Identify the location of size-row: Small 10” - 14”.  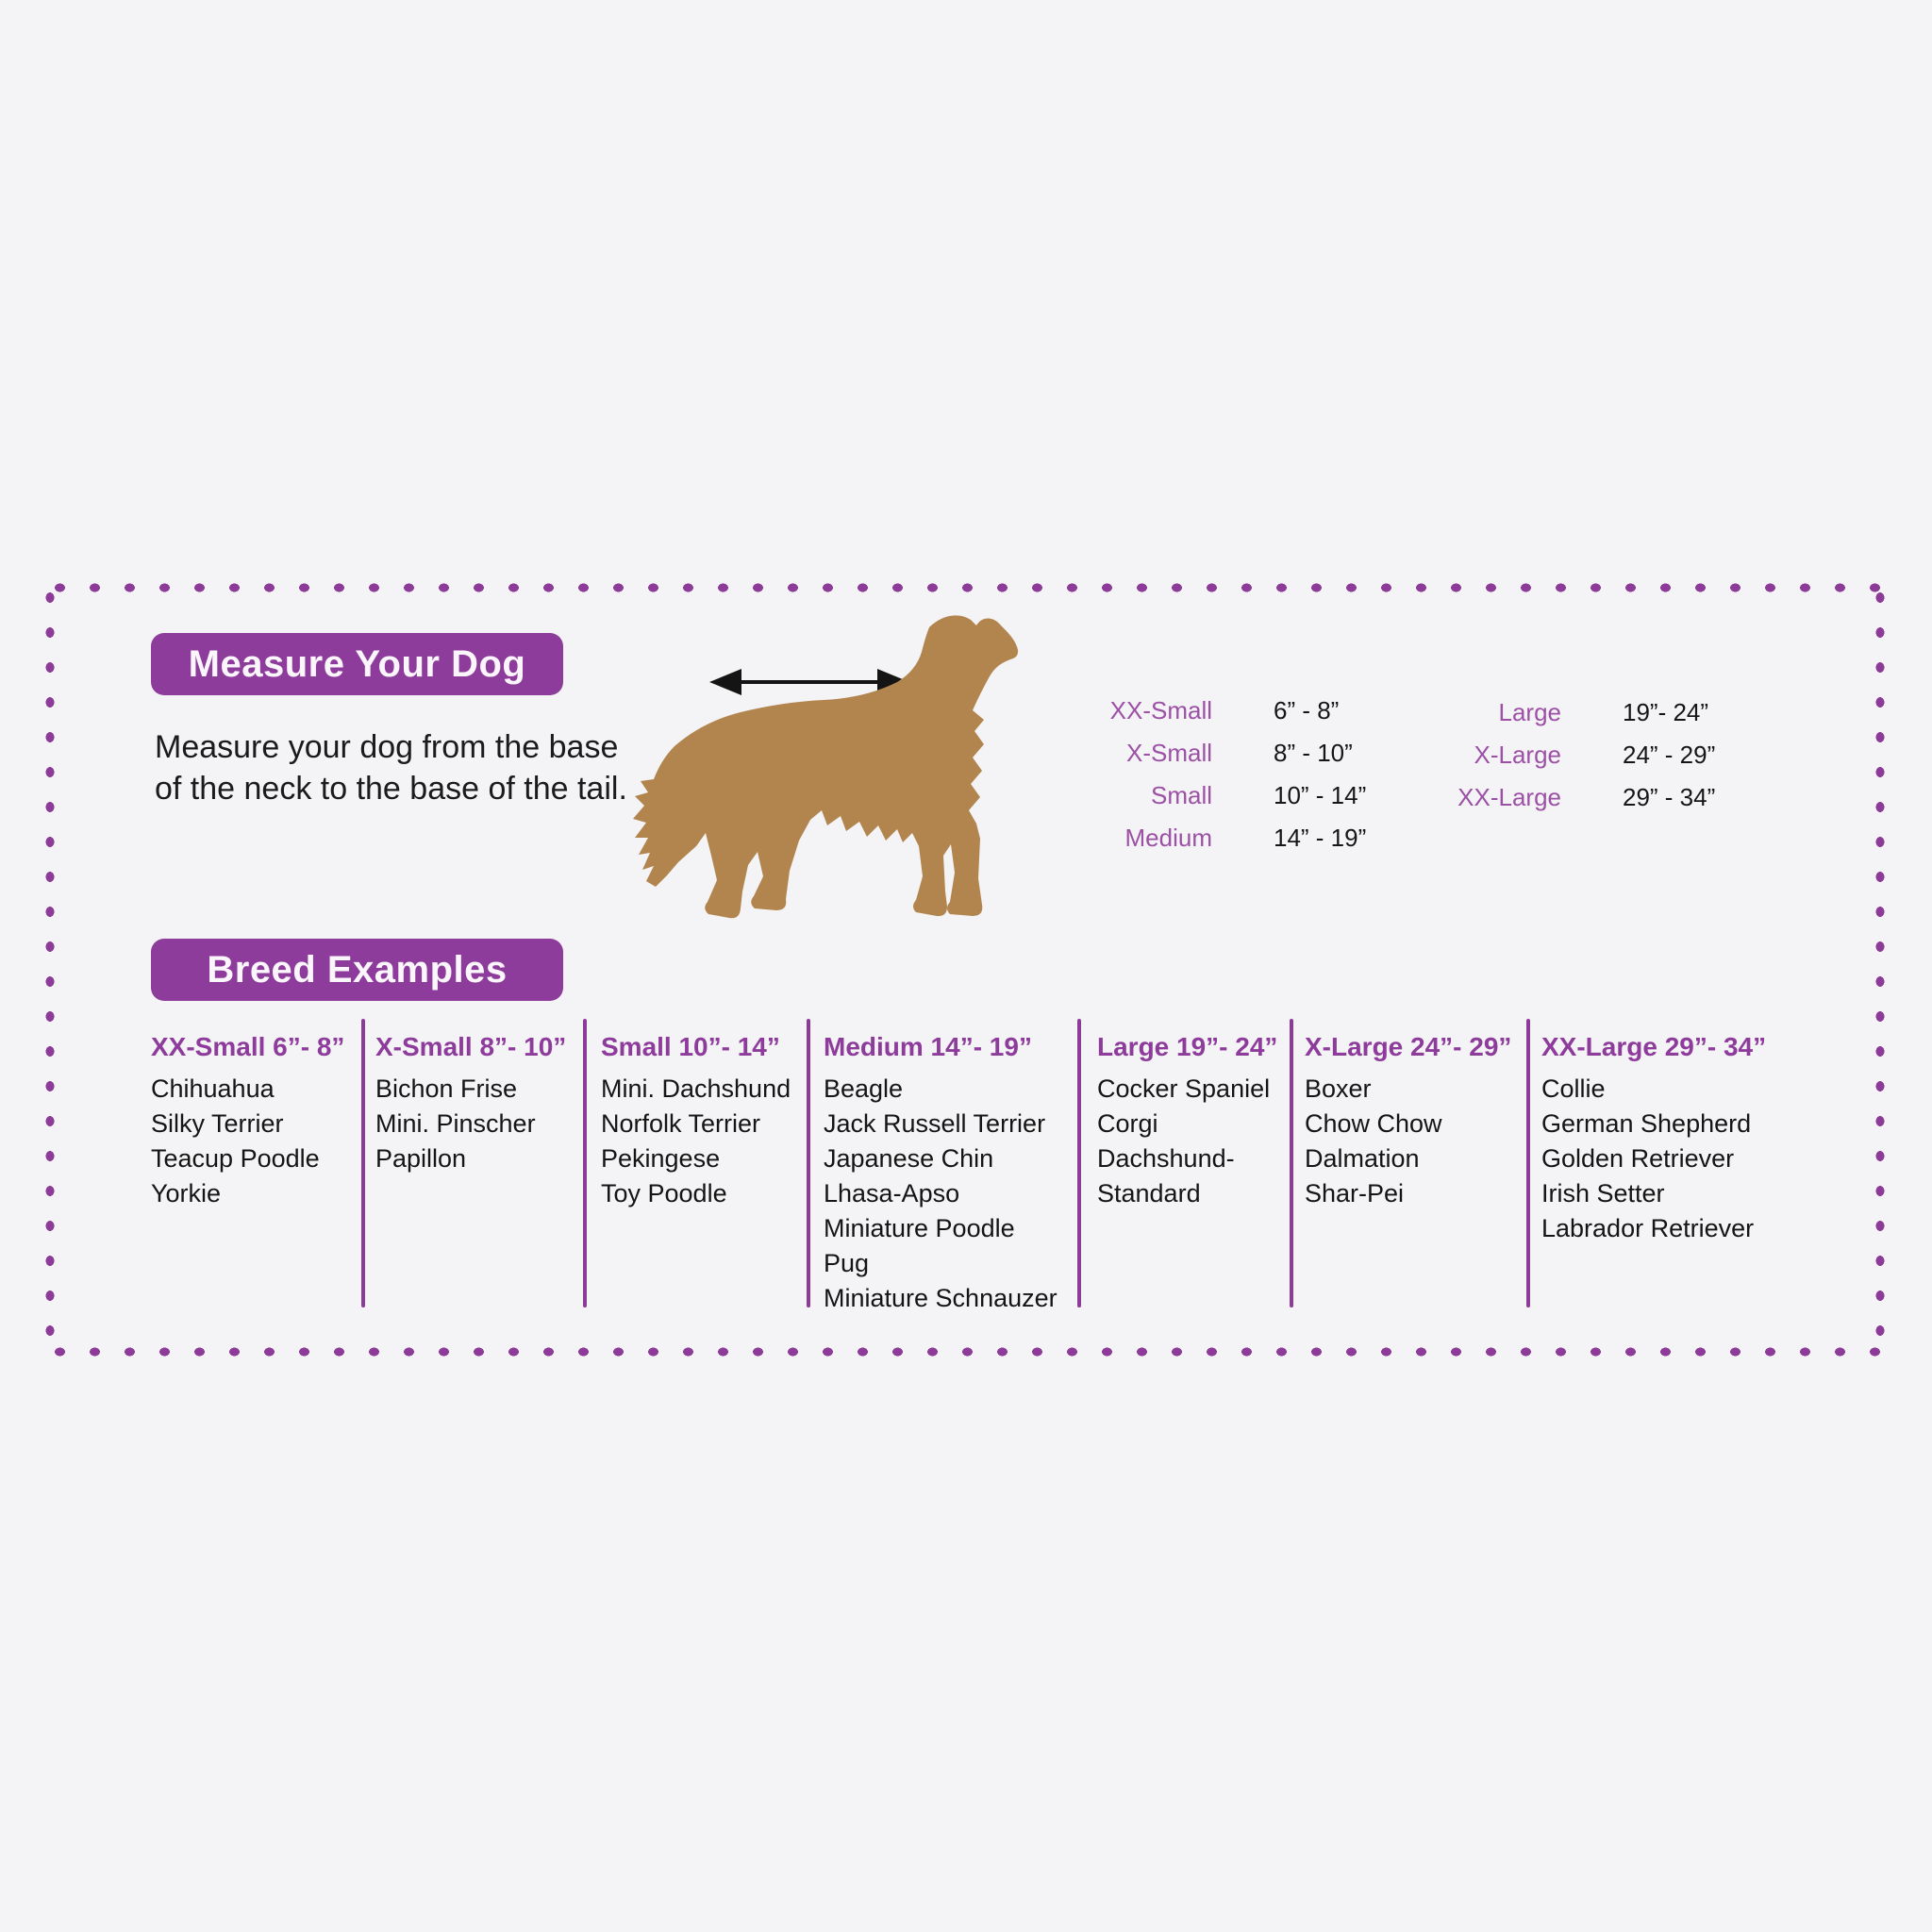
(1183, 795).